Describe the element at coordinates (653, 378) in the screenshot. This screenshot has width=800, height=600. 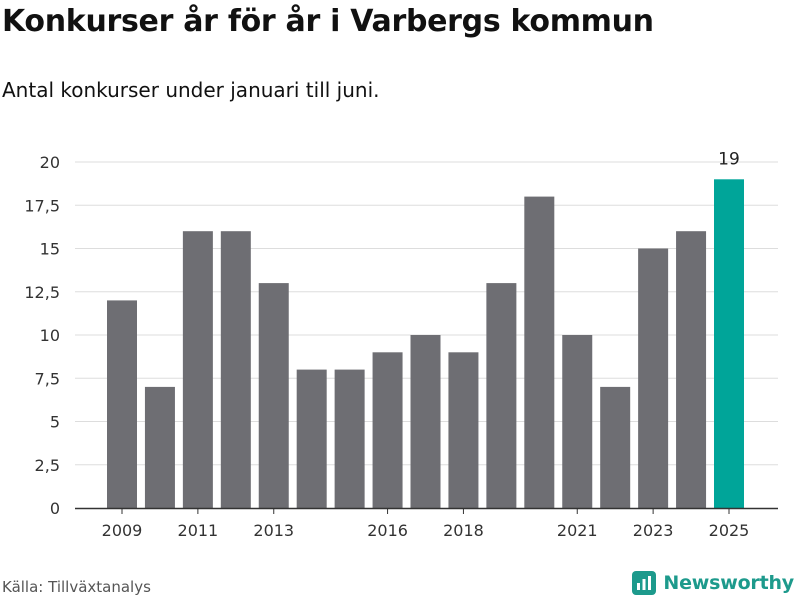
I see `bar-2023` at that location.